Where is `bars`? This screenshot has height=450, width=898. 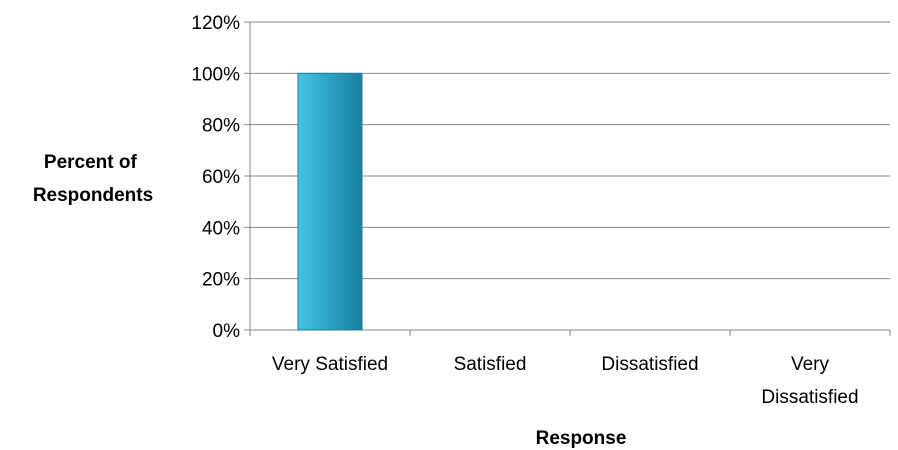
bars is located at coordinates (330, 201).